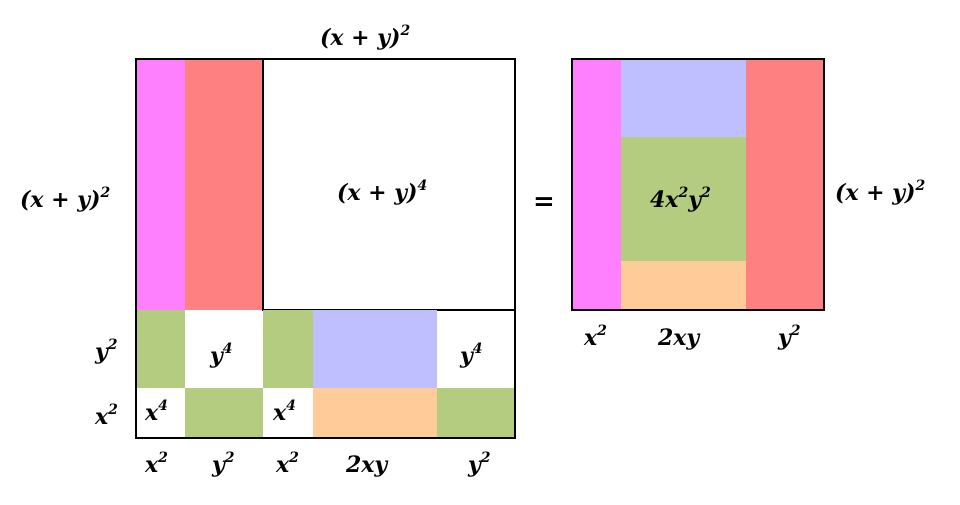 The height and width of the screenshot is (505, 960). I want to click on left-top-label: (x + y)2, so click(365, 37).